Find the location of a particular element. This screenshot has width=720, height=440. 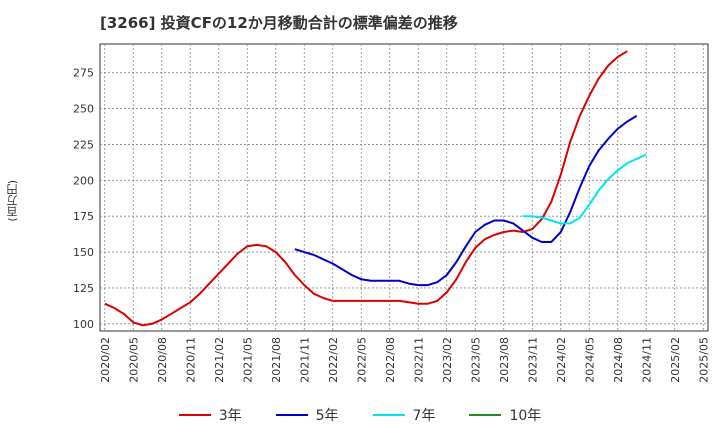

x-tick-label: 2020/05 is located at coordinates (133, 360).